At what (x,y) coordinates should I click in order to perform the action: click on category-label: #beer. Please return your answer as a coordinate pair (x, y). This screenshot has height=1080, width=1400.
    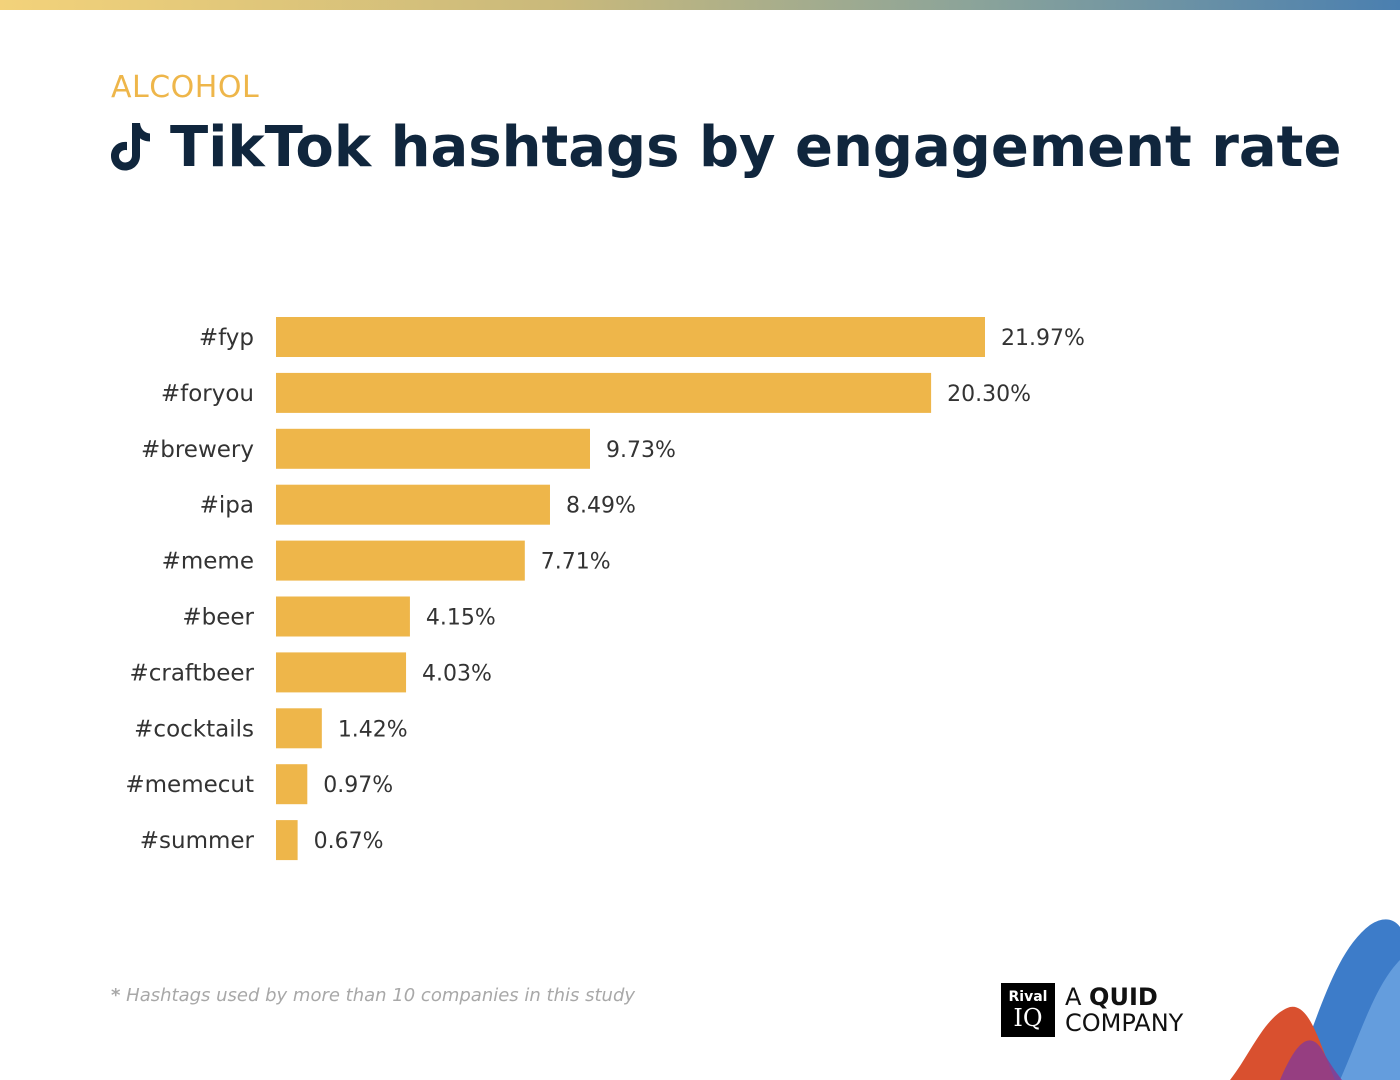
    Looking at the image, I should click on (218, 618).